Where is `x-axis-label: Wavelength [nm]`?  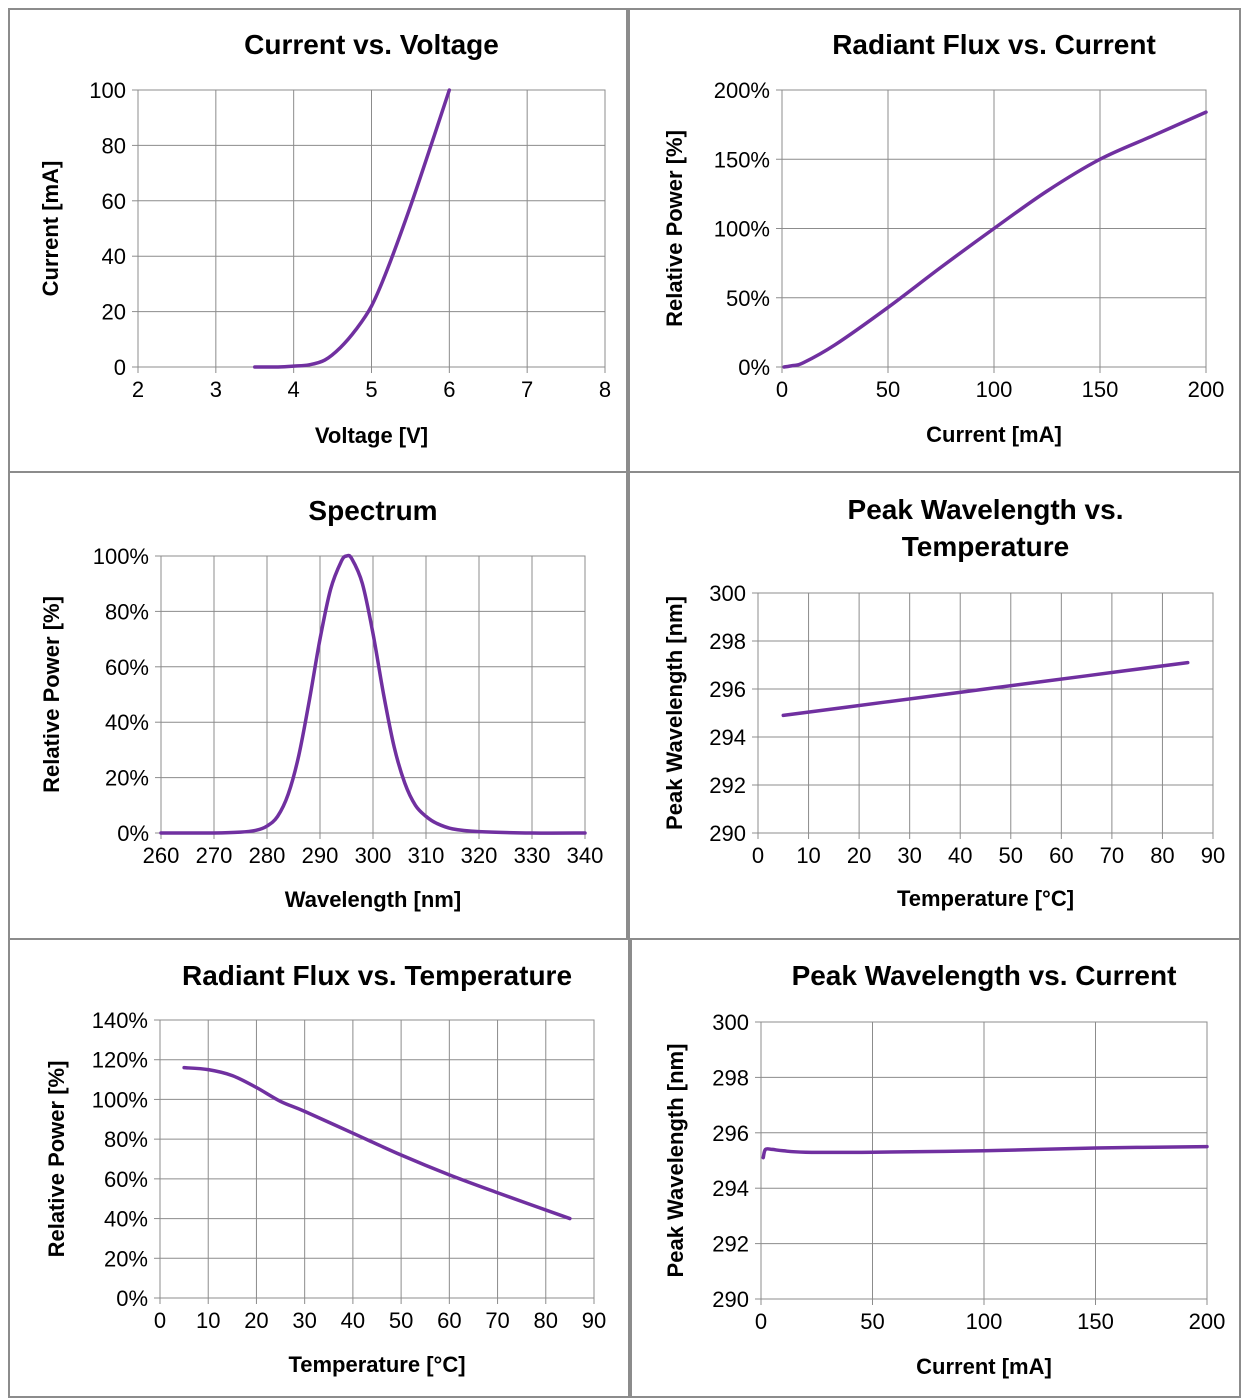 x-axis-label: Wavelength [nm] is located at coordinates (373, 899).